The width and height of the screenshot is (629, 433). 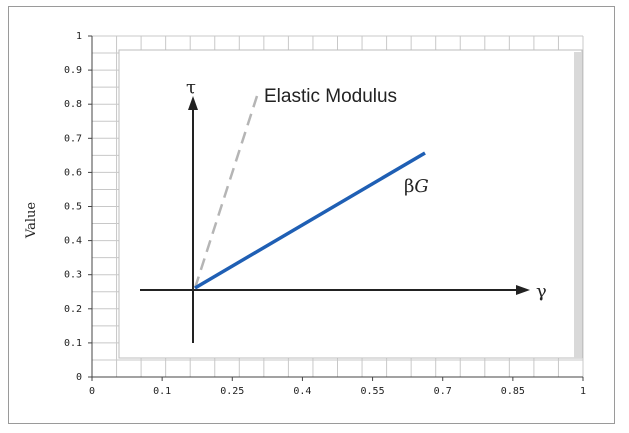 I want to click on x-tick-label: 0.4, so click(x=302, y=391).